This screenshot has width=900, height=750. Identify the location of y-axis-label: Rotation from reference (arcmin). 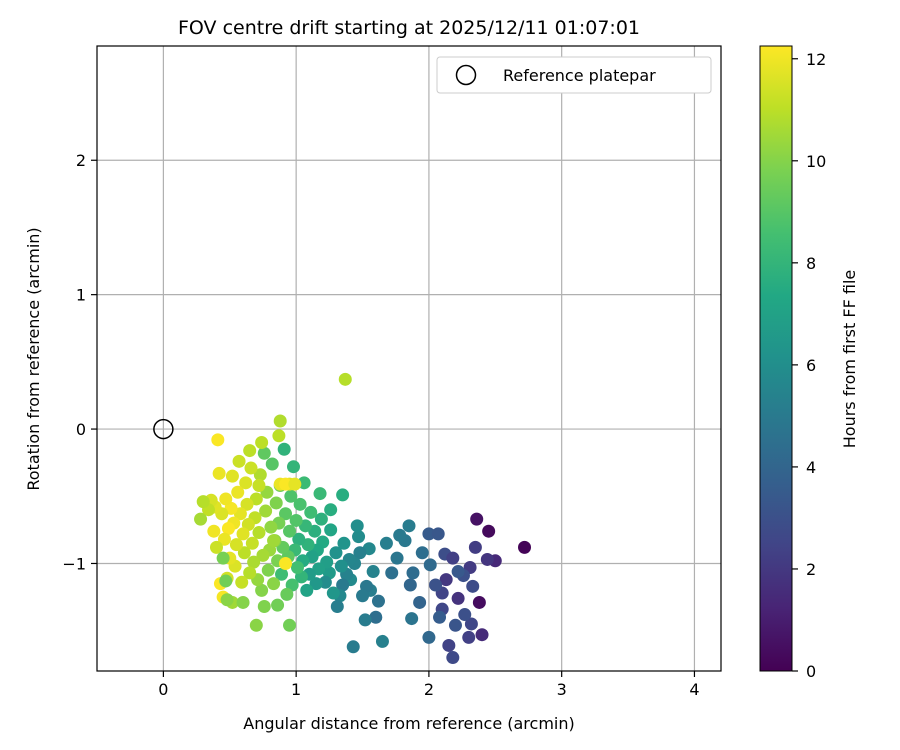
(33, 358).